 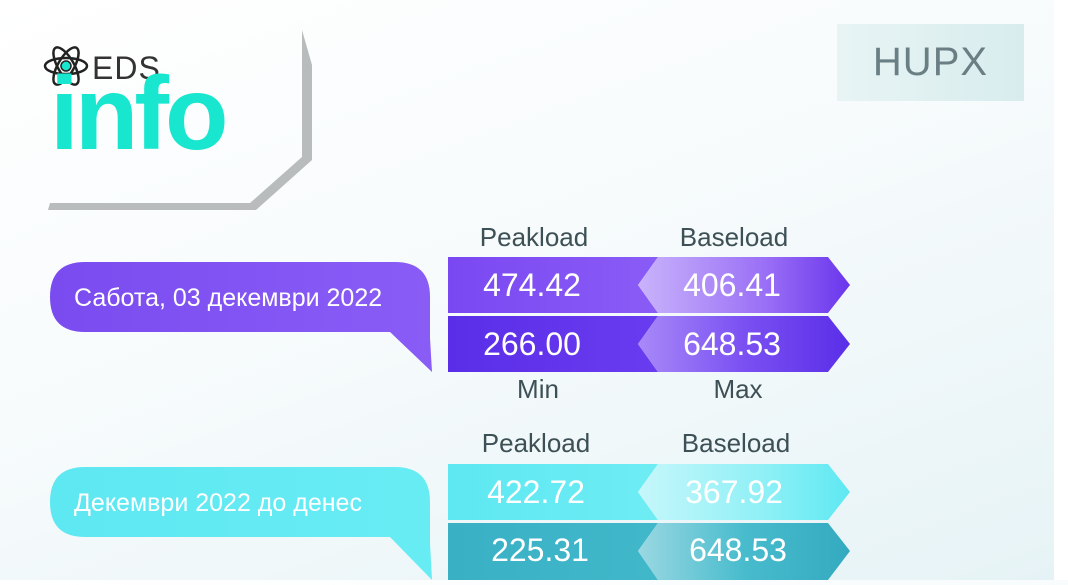 I want to click on day-date-bubble: Сабота, 03 декември 2022, so click(x=270, y=317).